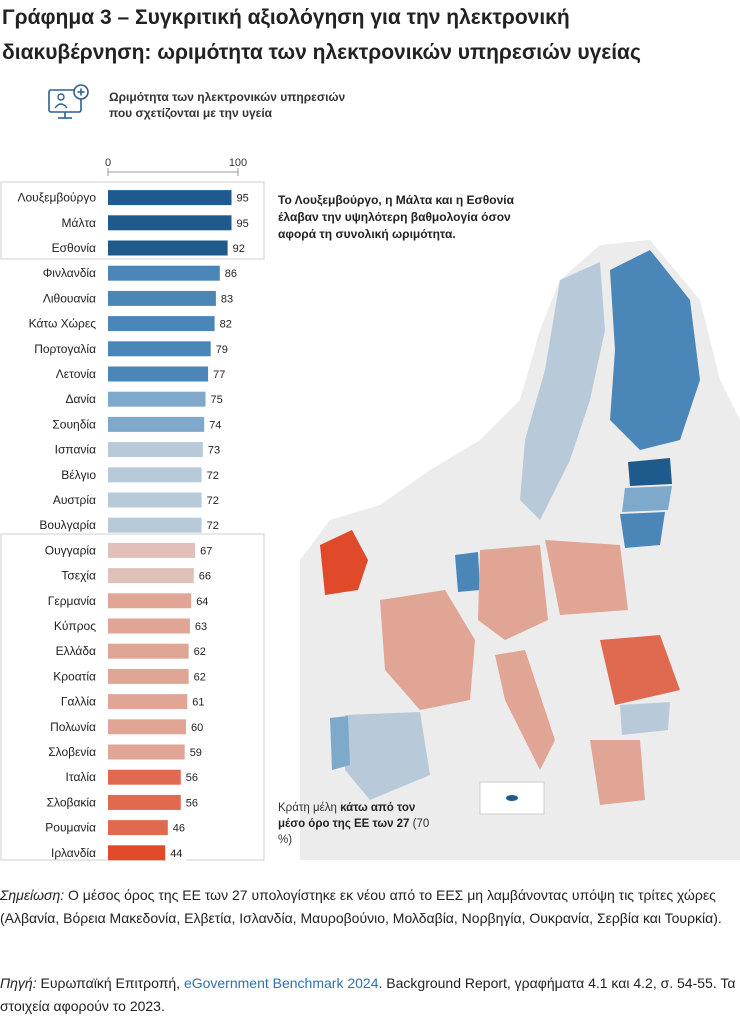  I want to click on map-lithuania, so click(642, 530).